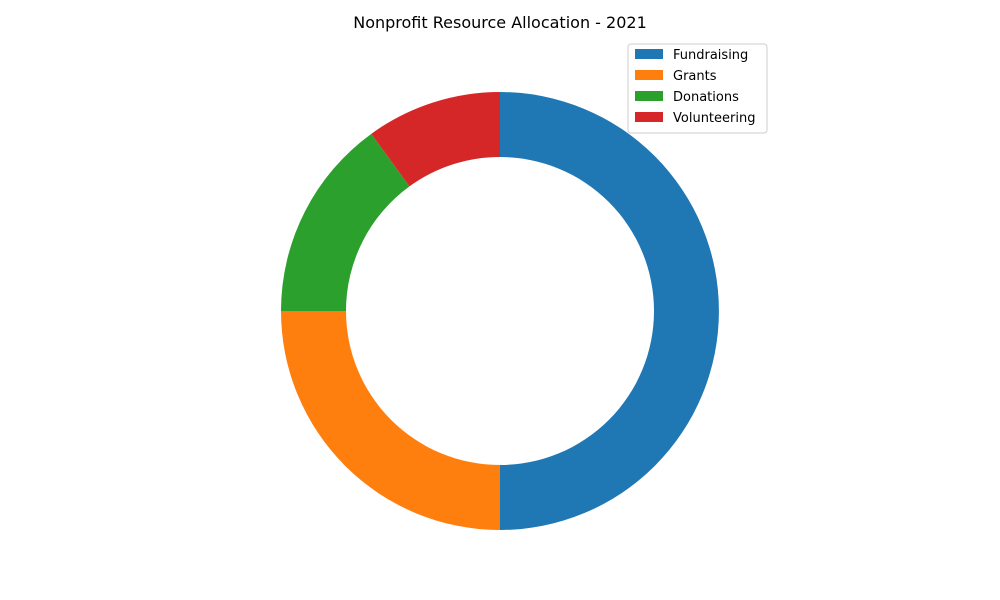 The height and width of the screenshot is (600, 1000). I want to click on slice-volunteering, so click(435, 139).